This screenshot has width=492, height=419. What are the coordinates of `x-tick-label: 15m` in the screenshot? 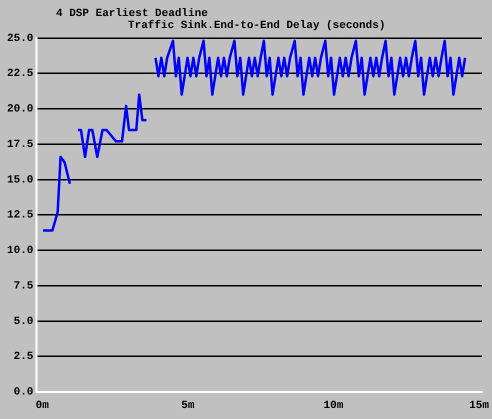 It's located at (479, 406).